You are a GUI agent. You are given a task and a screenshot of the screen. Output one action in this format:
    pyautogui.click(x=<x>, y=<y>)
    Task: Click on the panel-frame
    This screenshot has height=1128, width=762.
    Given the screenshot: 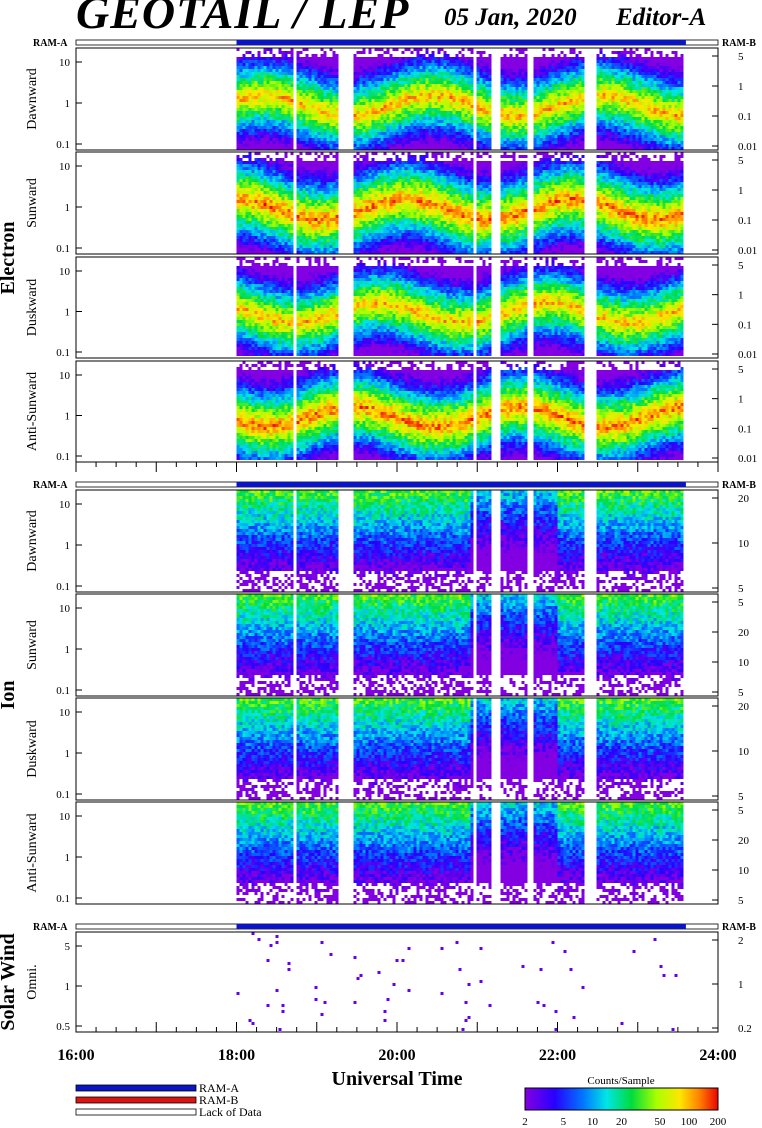 What is the action you would take?
    pyautogui.click(x=397, y=982)
    